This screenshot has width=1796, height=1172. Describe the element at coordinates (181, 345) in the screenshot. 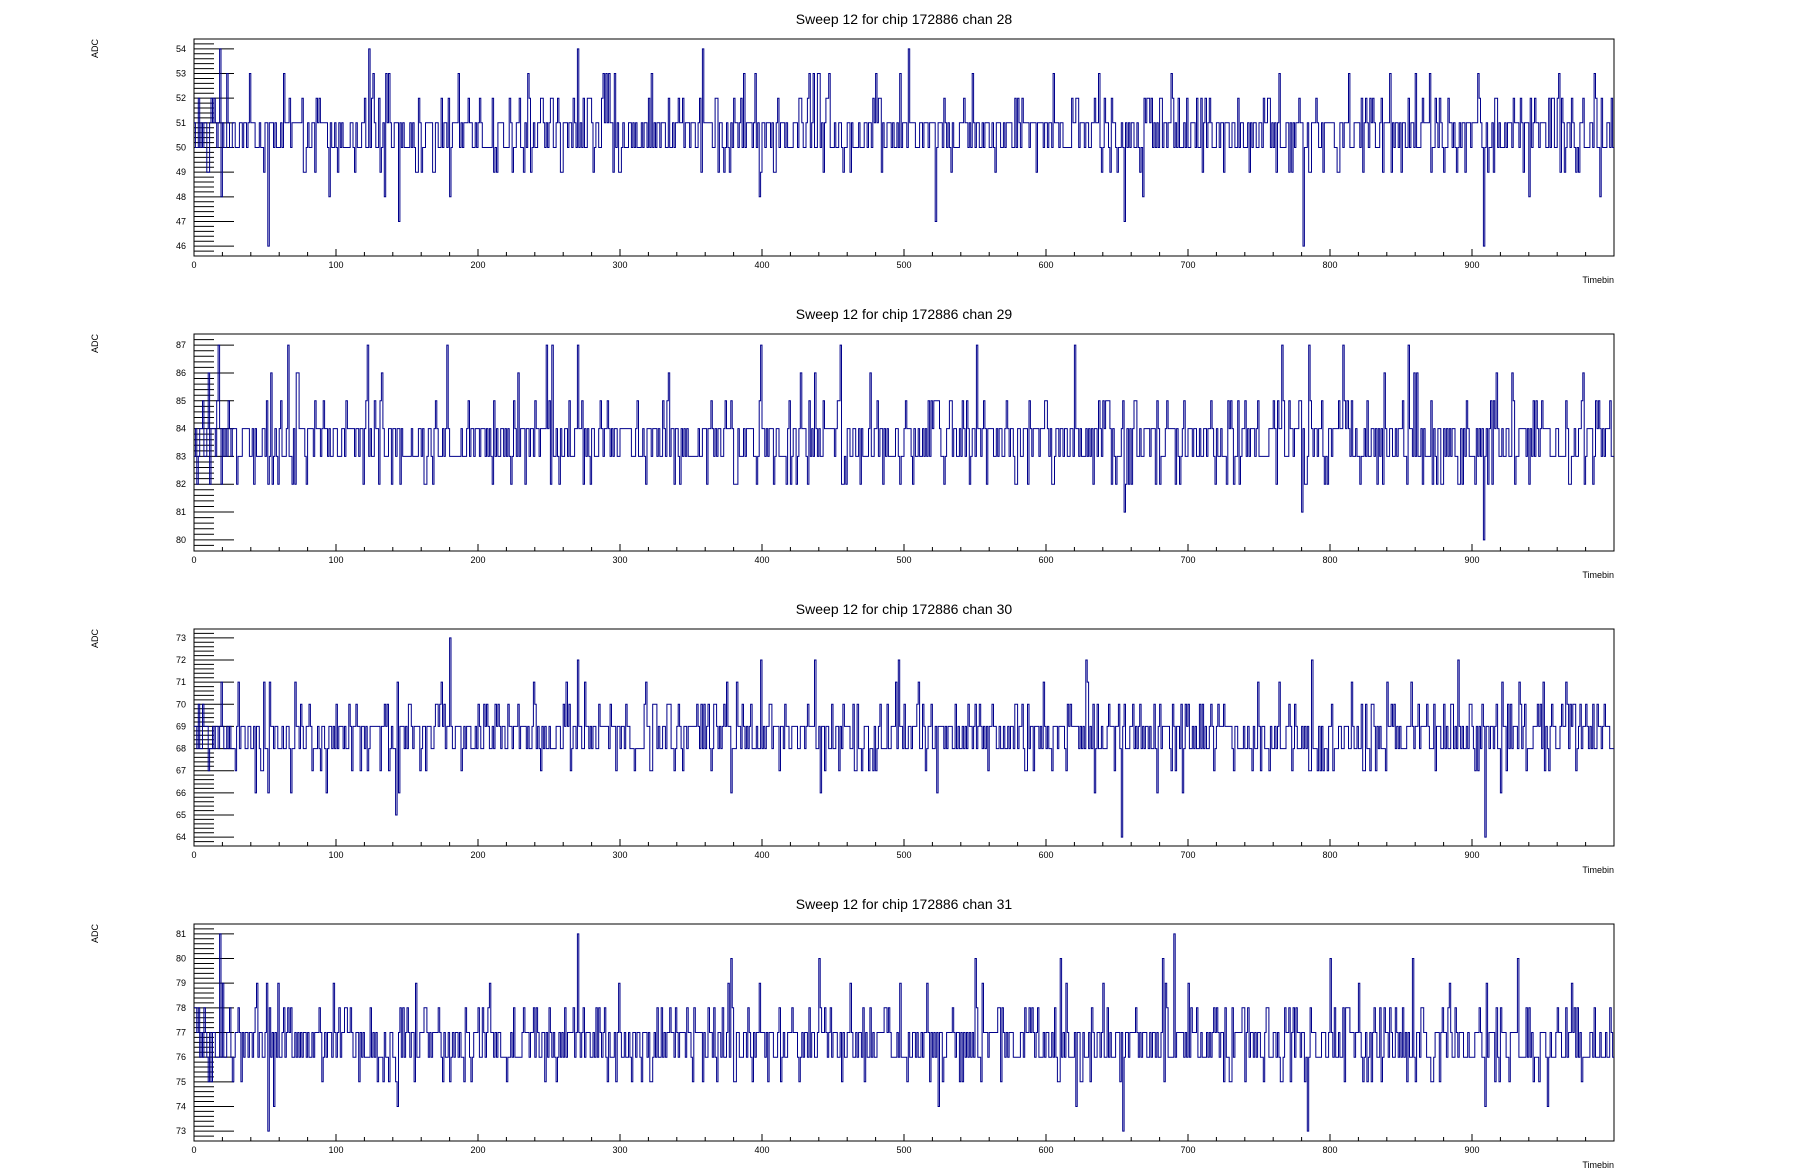

I see `y-tick-label: 87` at that location.